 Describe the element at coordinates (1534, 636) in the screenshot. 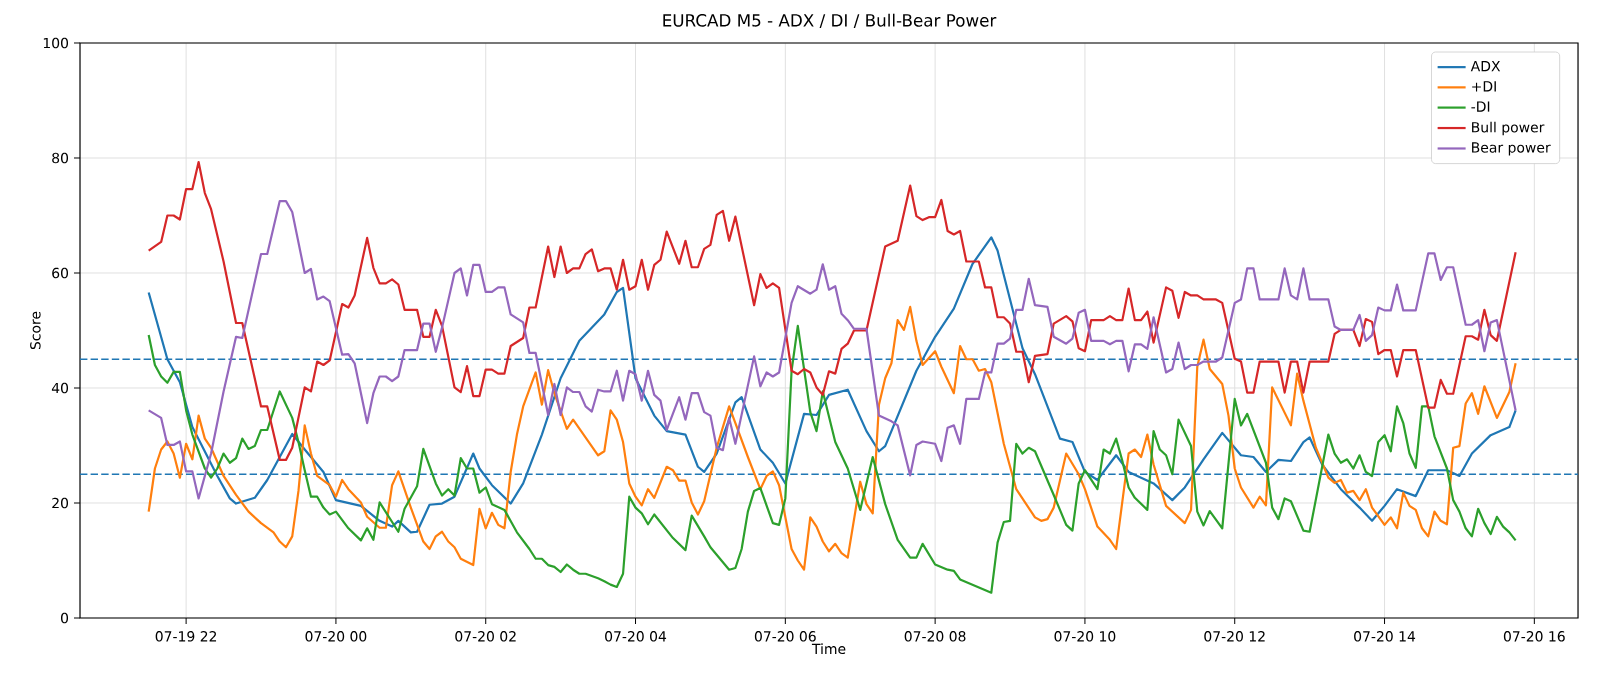

I see `x-tick-label: 07-20 16` at that location.